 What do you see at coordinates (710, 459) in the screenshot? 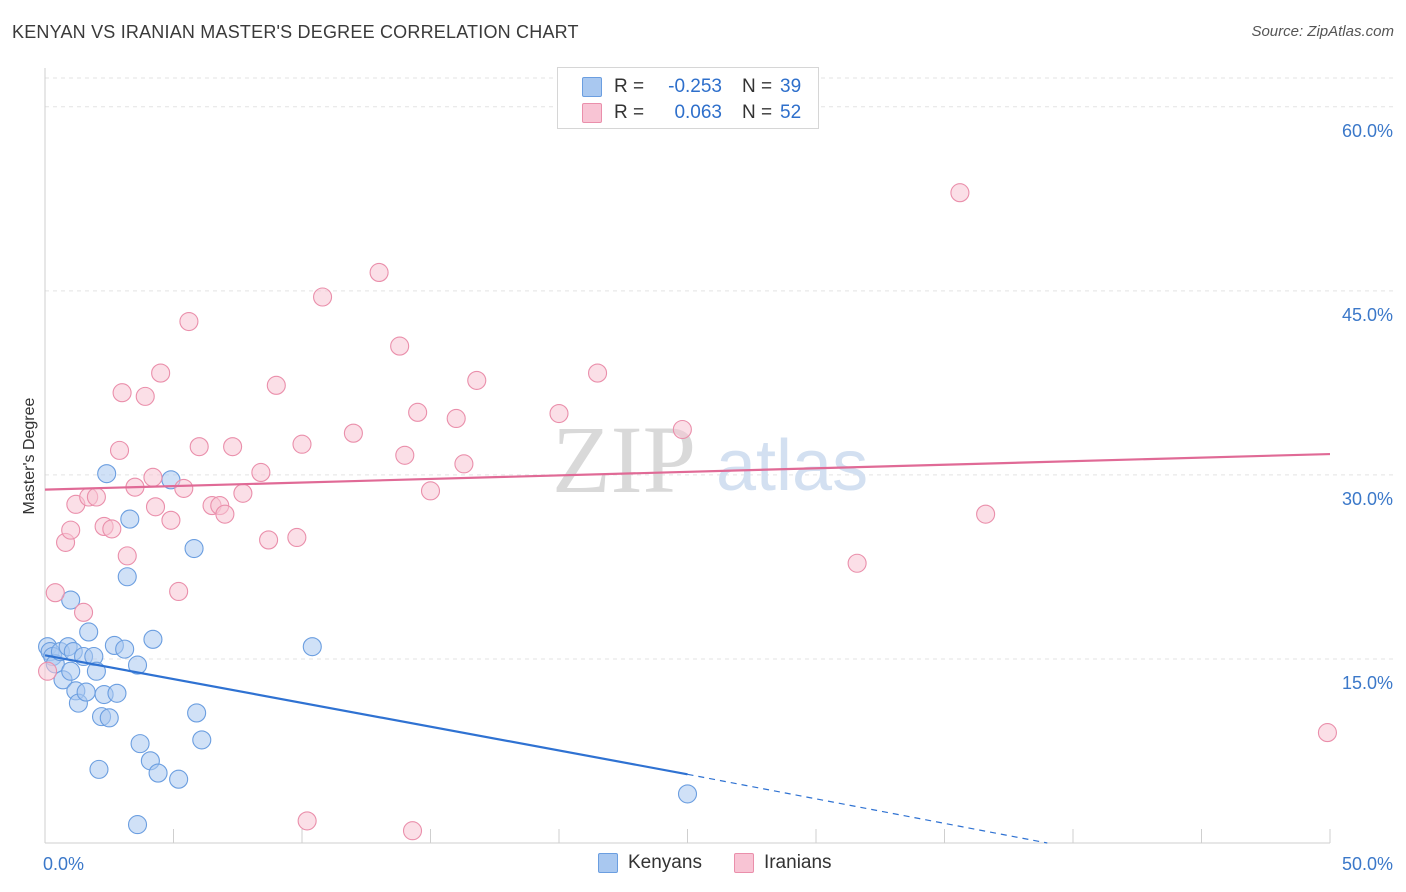
I see `watermark: ZIP atlas` at bounding box center [710, 459].